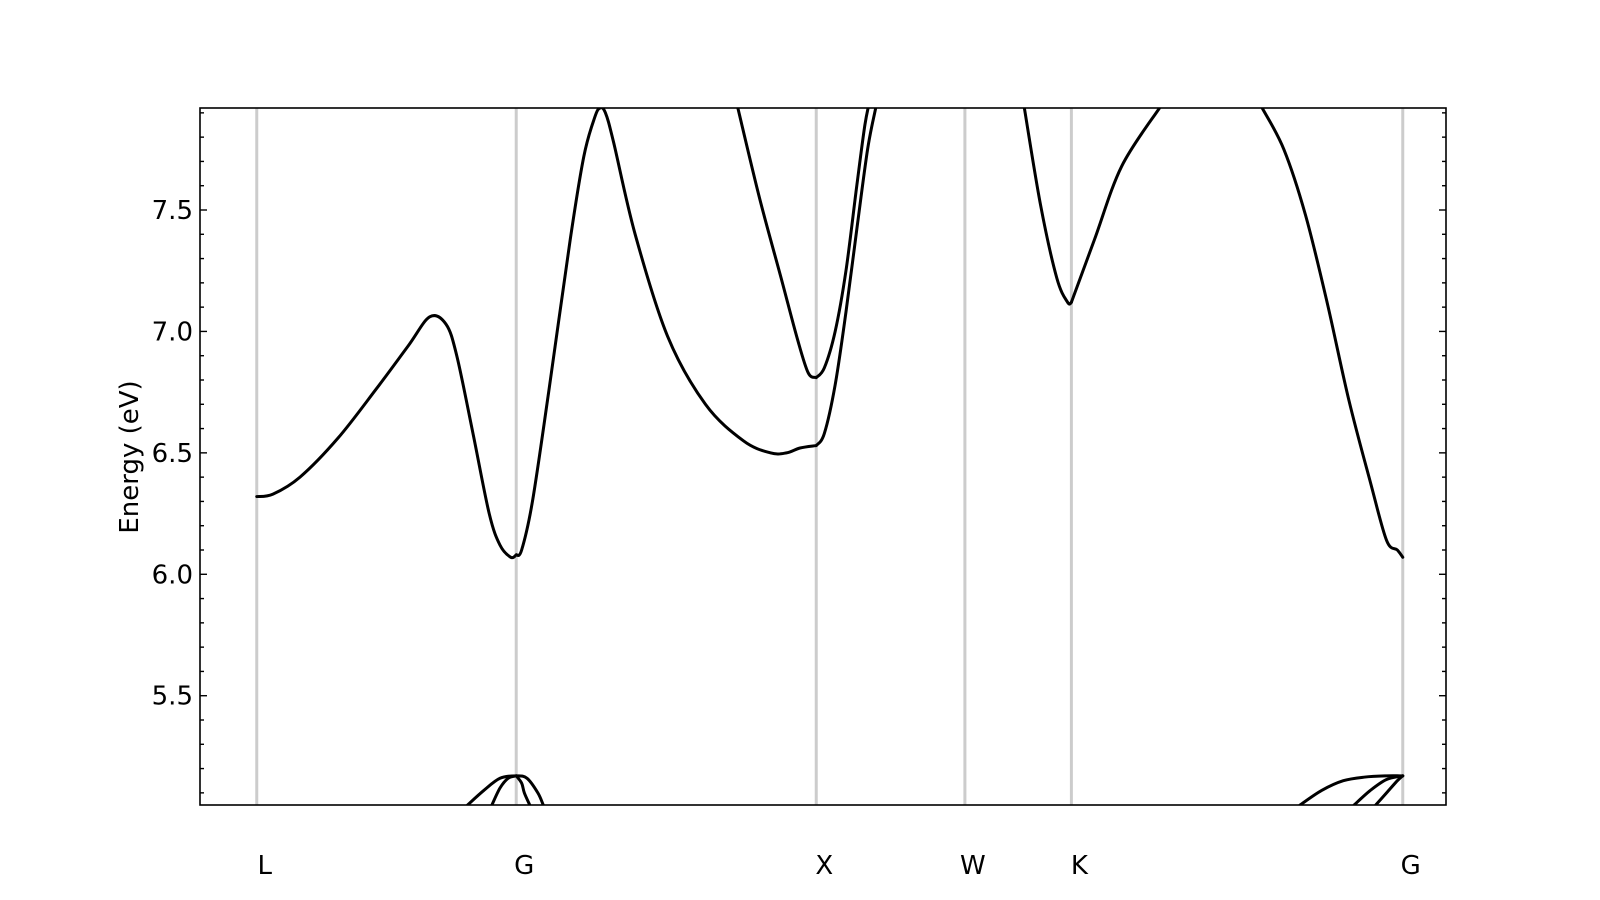 This screenshot has height=900, width=1600. What do you see at coordinates (1080, 866) in the screenshot?
I see `k-label-k-4: K` at bounding box center [1080, 866].